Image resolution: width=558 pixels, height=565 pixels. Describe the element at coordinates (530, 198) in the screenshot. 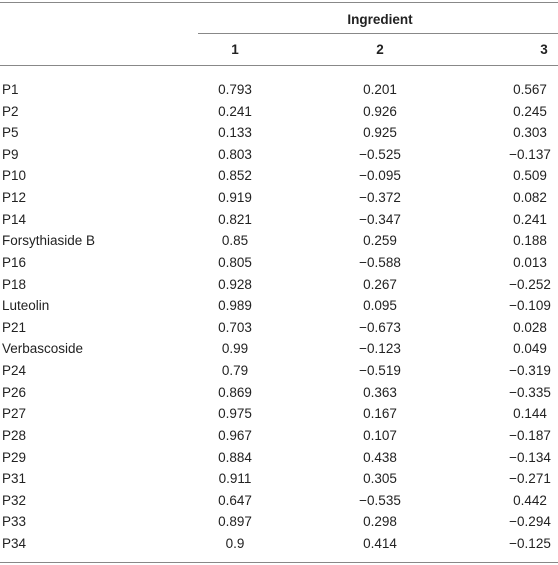

I see `cell: 0.082` at that location.